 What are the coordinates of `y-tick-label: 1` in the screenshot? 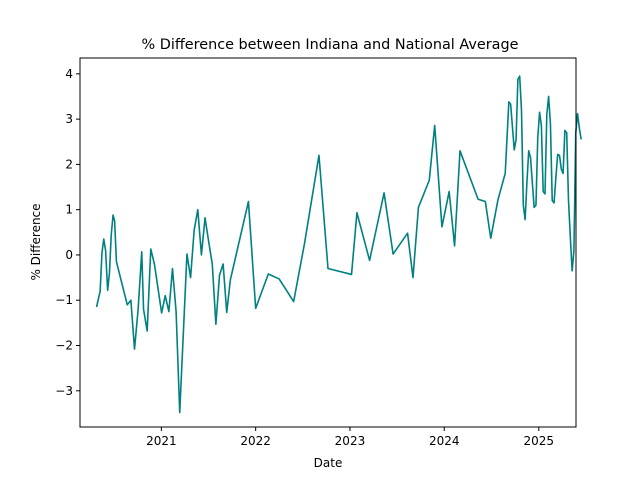 It's located at (69, 210).